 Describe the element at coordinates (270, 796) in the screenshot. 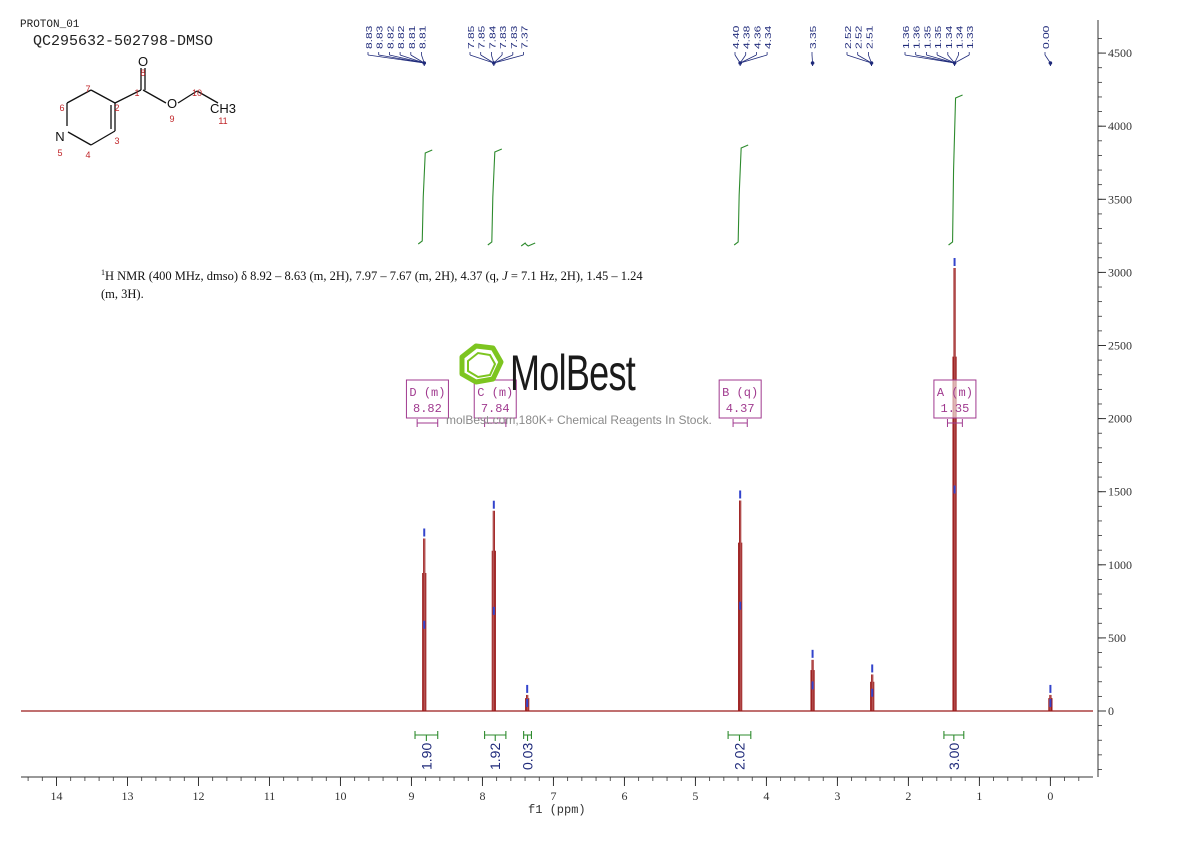

I see `x-tick-label: 11` at that location.